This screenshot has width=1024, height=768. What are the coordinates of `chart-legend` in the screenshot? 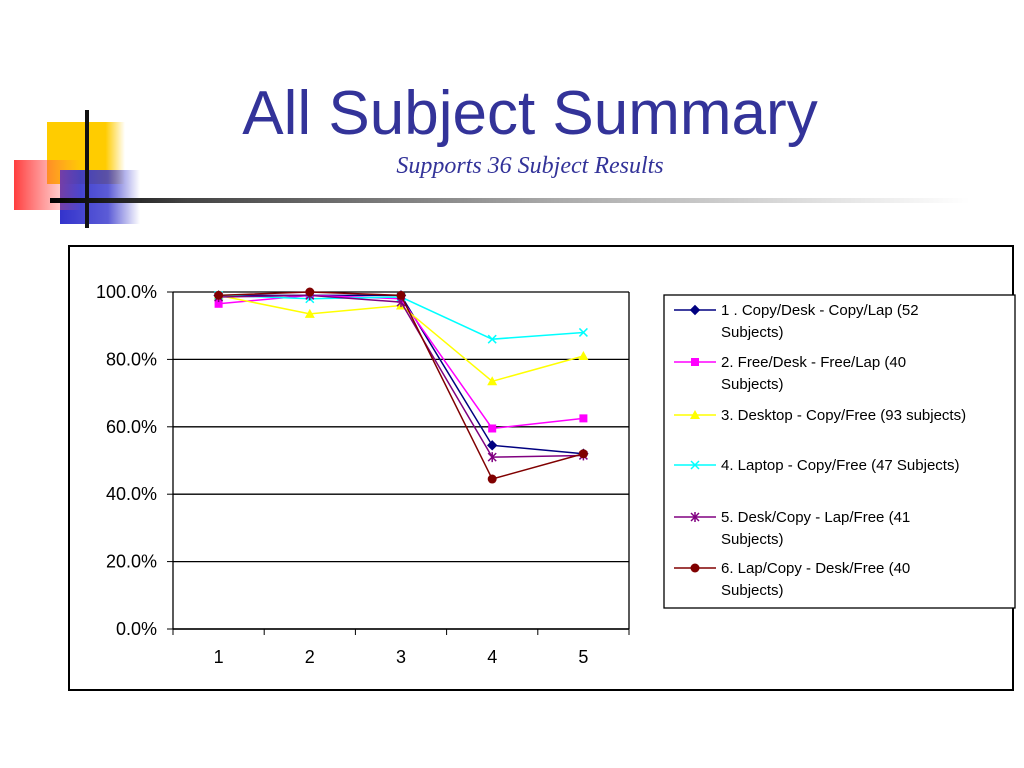 It's located at (839, 451).